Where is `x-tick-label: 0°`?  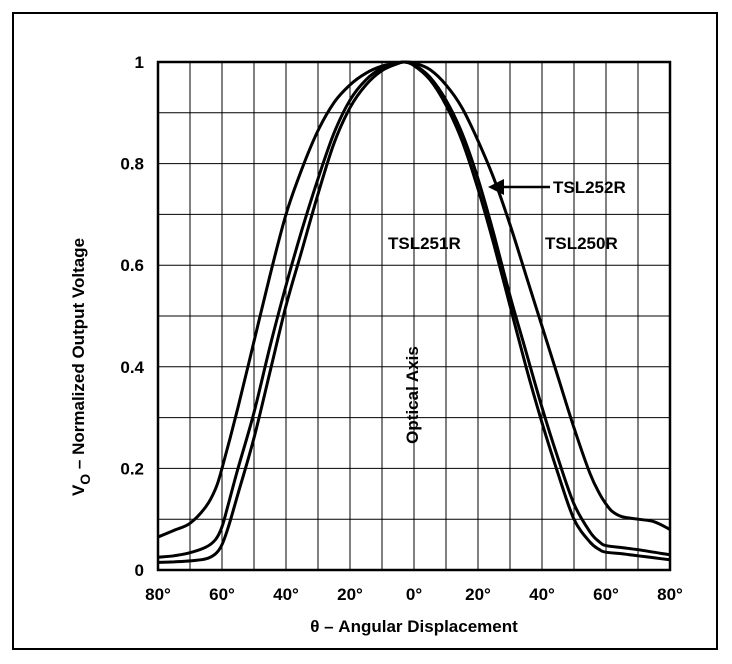
x-tick-label: 0° is located at coordinates (414, 594).